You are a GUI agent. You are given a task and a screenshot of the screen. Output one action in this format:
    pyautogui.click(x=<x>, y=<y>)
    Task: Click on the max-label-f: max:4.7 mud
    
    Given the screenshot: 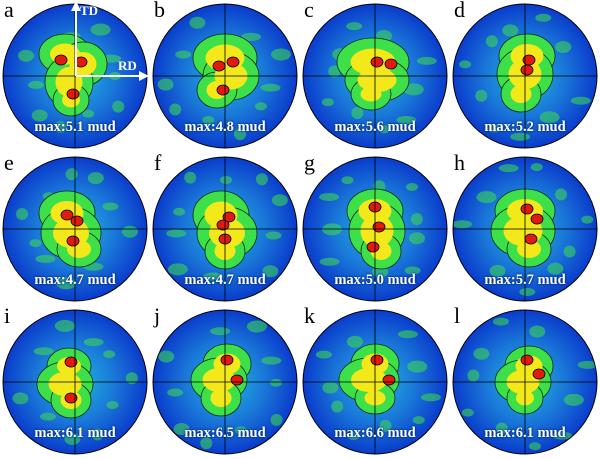 What is the action you would take?
    pyautogui.click(x=225, y=280)
    